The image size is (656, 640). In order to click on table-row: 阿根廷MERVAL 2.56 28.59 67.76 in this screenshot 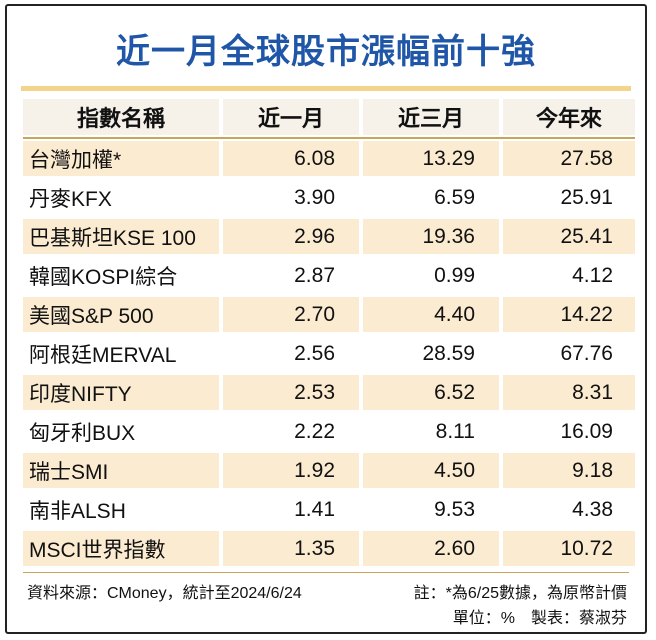, I will do `click(329, 353)`.